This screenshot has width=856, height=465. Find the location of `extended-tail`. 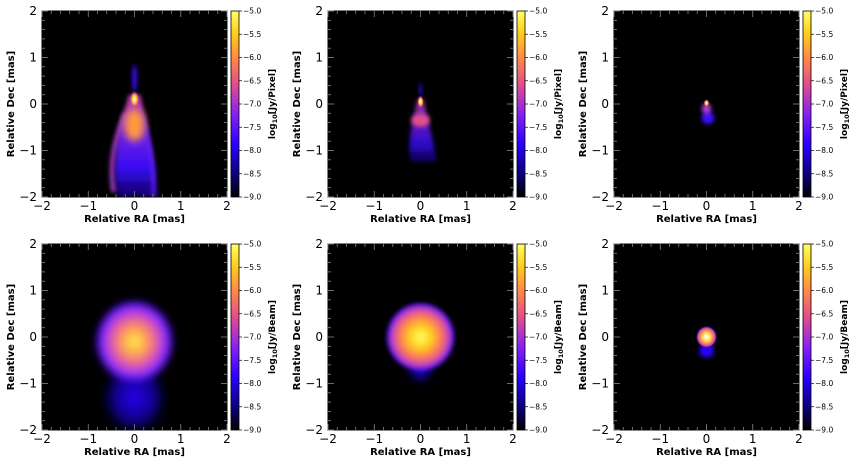

extended-tail is located at coordinates (706, 351).